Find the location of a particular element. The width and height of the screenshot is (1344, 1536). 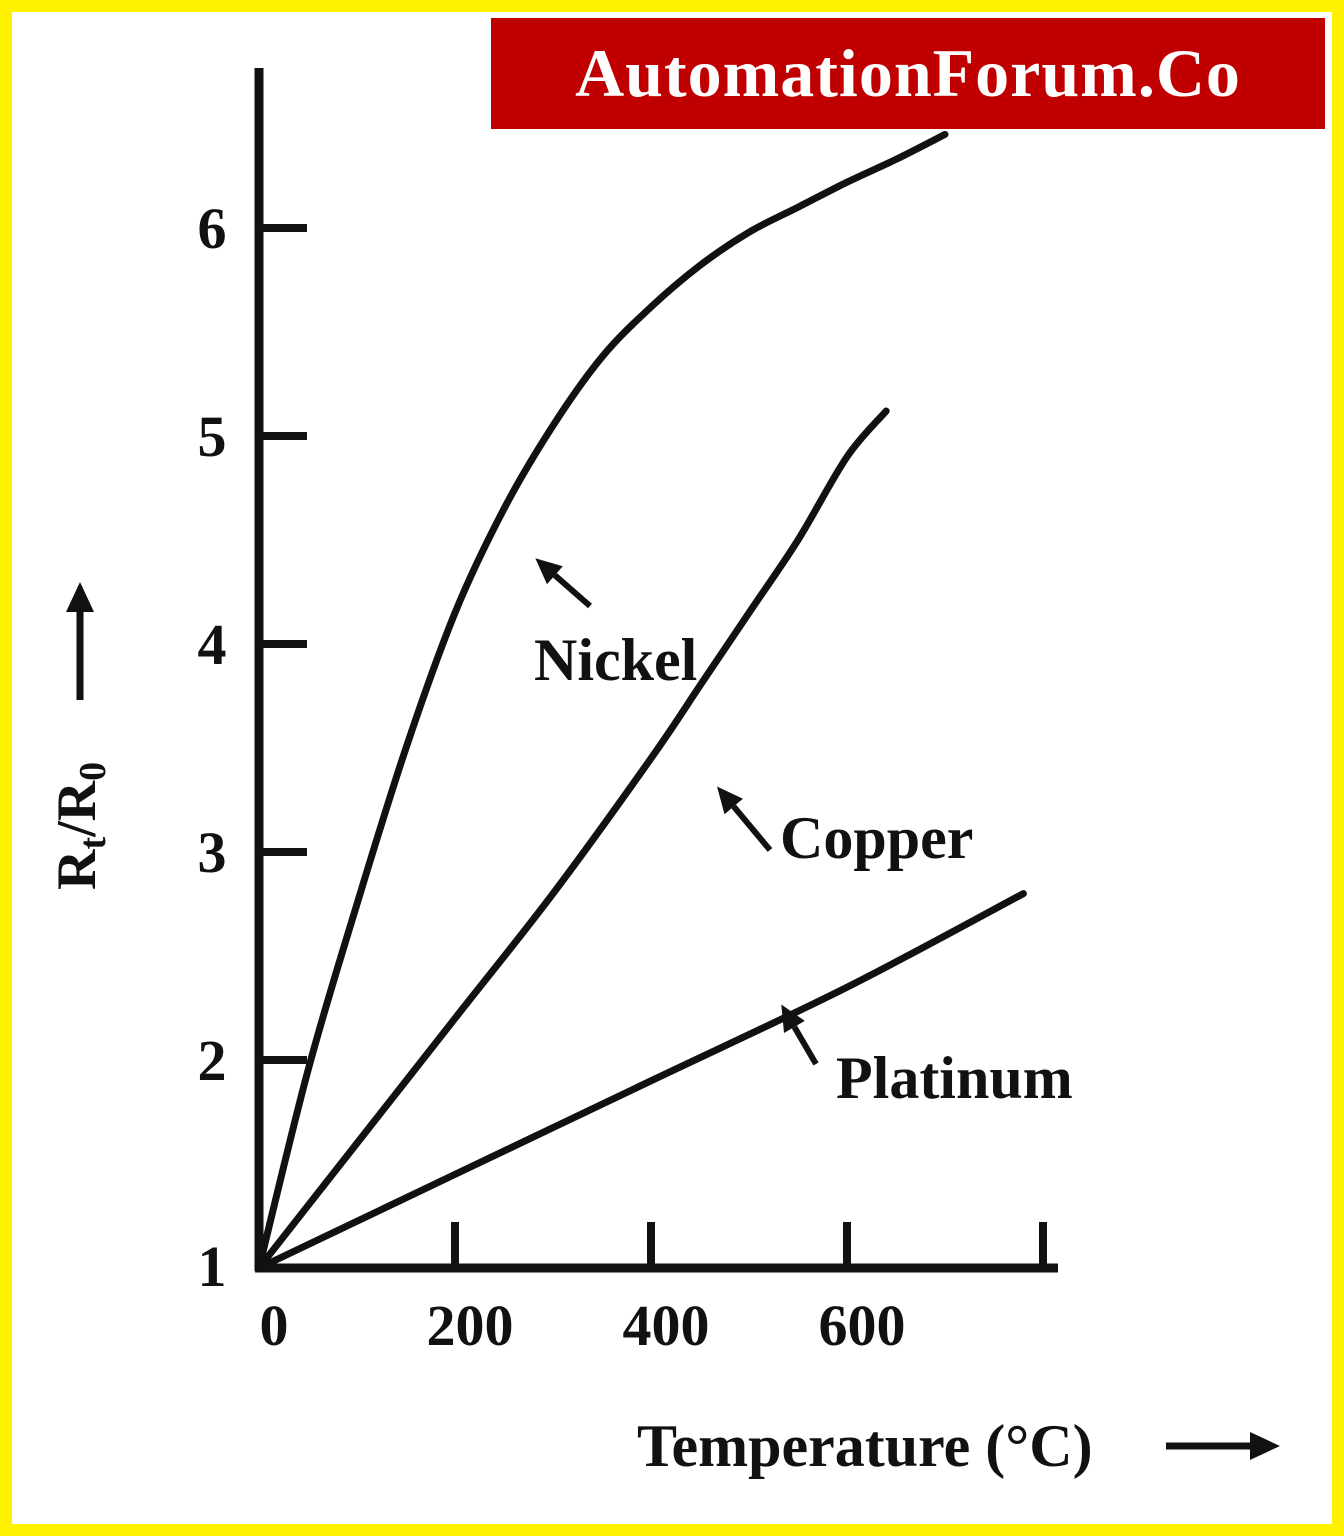

annotation-label-platinum: Platinum is located at coordinates (954, 1078).